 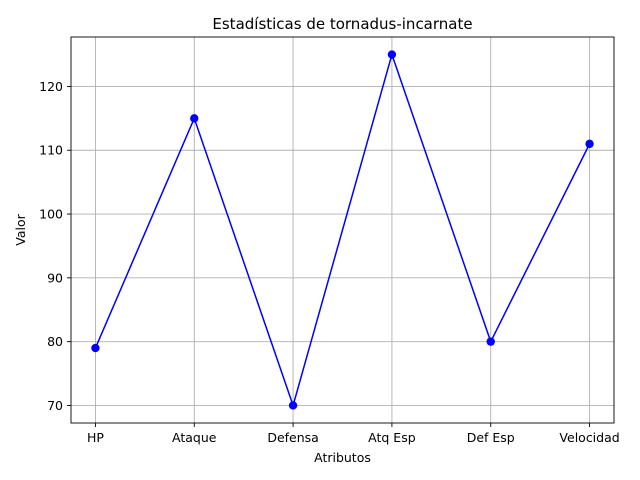 What do you see at coordinates (194, 437) in the screenshot?
I see `x-tick-label: Ataque` at bounding box center [194, 437].